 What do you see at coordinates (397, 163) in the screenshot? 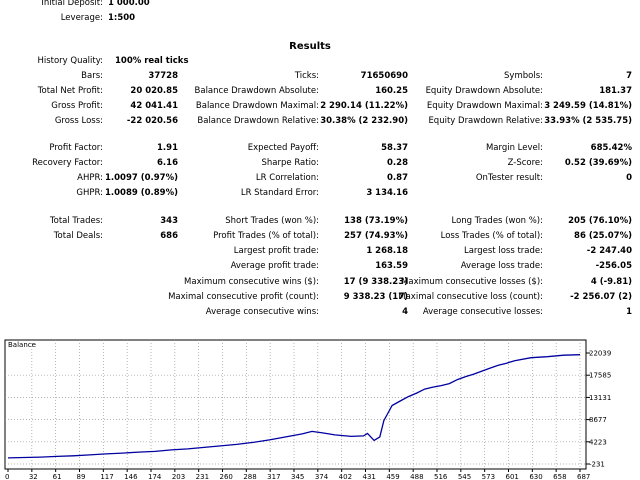
I see `stat-value: 0.28` at bounding box center [397, 163].